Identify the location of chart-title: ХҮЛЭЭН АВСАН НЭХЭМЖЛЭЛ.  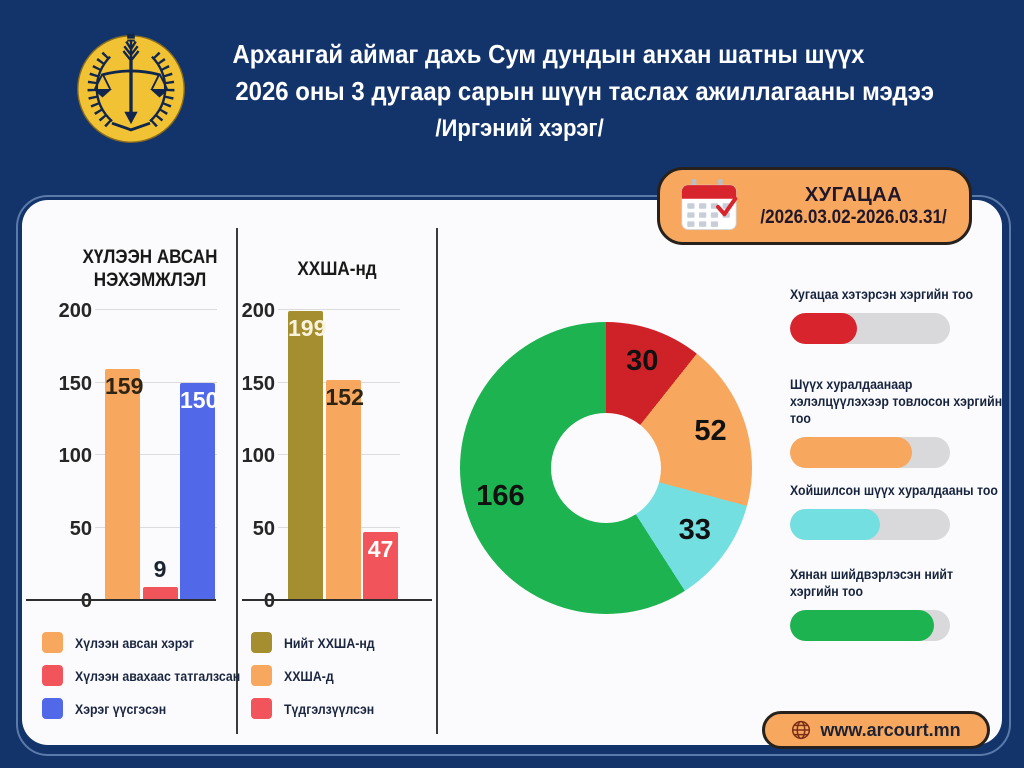
(150, 269).